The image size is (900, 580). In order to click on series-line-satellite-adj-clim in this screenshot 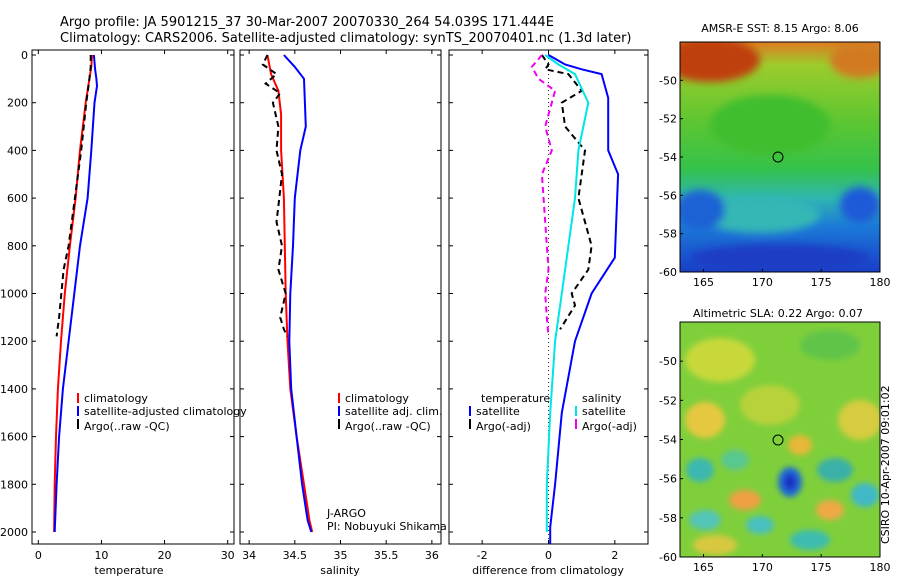, I will do `click(298, 293)`.